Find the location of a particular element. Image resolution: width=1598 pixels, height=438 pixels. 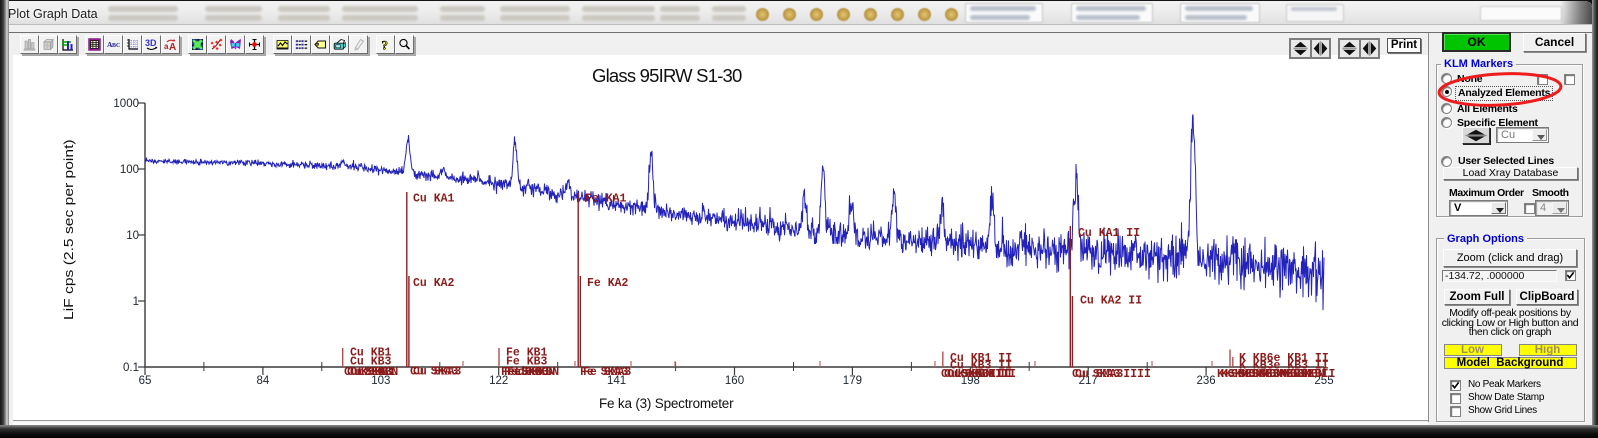

svg-text: a is located at coordinates (166, 46).